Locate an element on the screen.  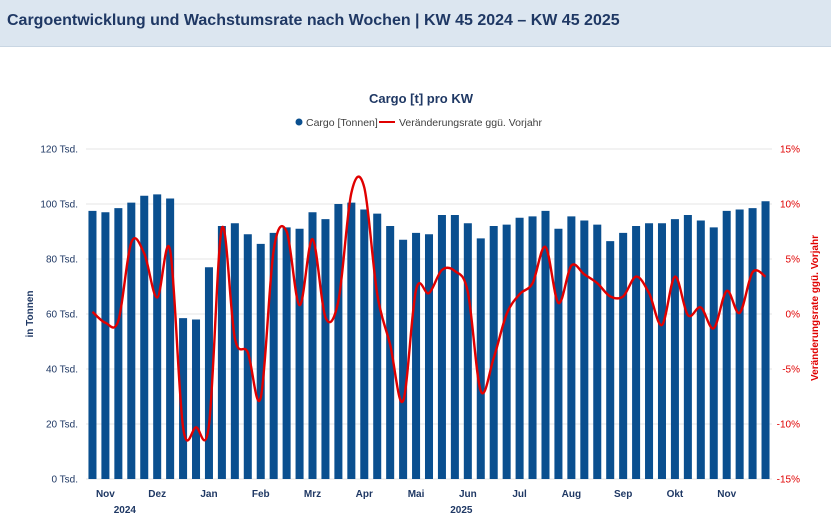
left-axis-title: in Tonnen is located at coordinates (30, 313).